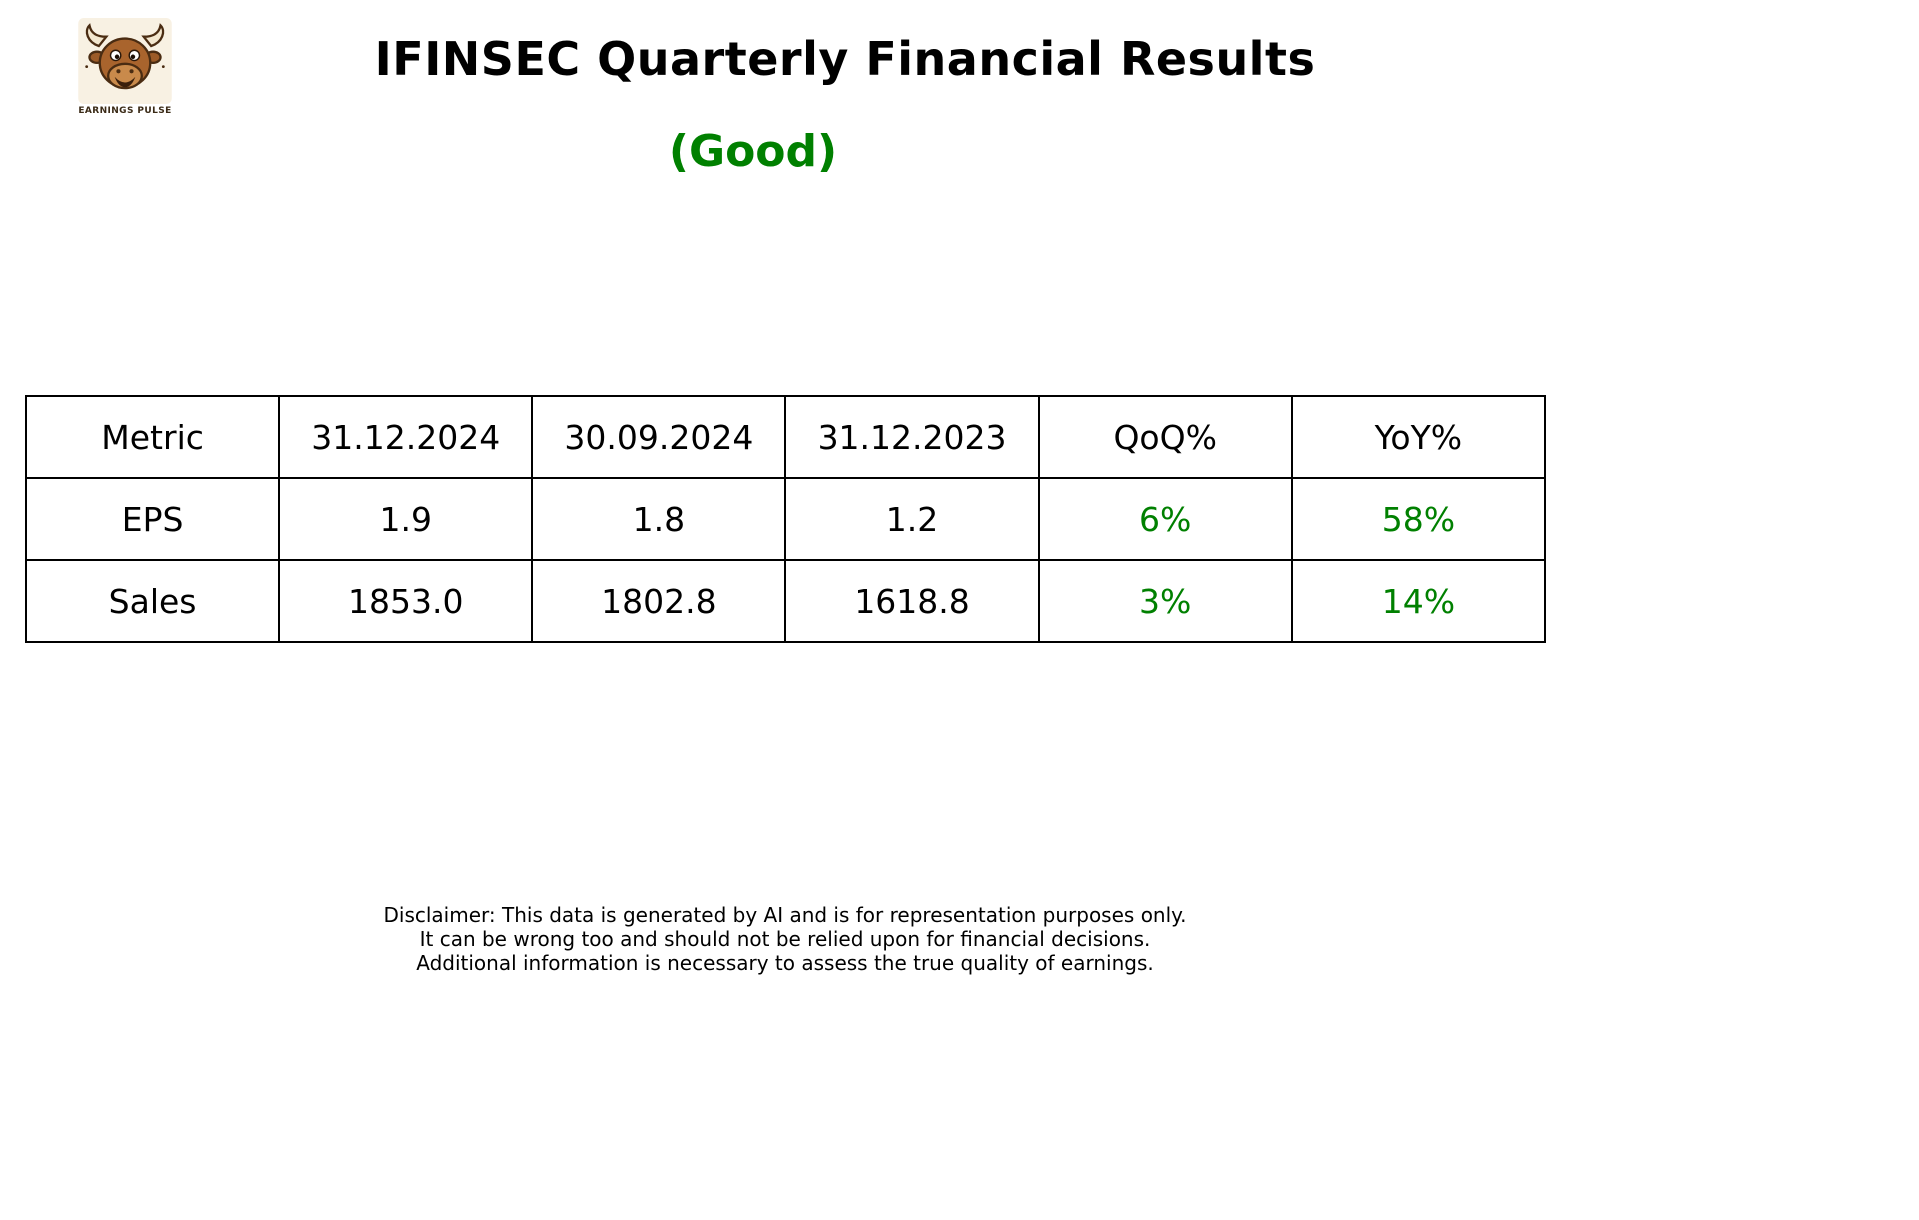 The width and height of the screenshot is (1919, 1220). What do you see at coordinates (1165, 519) in the screenshot?
I see `eps-qoq-value: 6%` at bounding box center [1165, 519].